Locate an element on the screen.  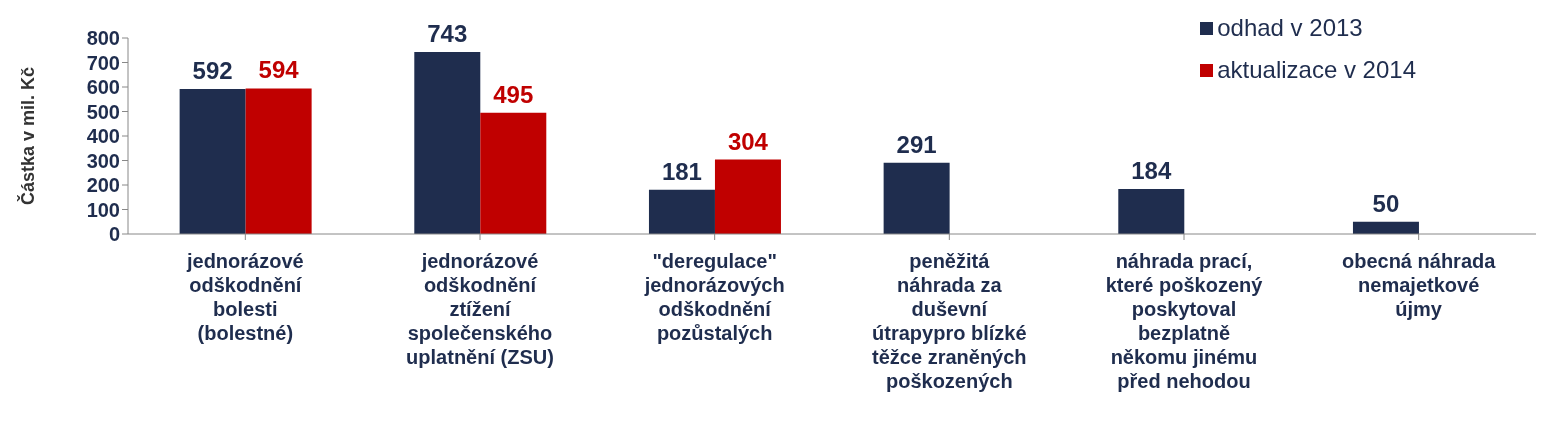
data-label: 291 is located at coordinates (916, 144).